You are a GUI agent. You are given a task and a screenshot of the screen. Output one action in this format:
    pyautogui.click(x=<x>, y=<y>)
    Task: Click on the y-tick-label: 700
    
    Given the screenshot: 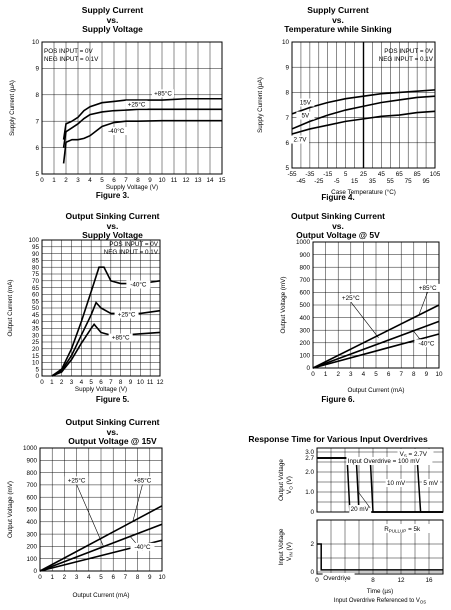 What is the action you would take?
    pyautogui.click(x=31, y=485)
    